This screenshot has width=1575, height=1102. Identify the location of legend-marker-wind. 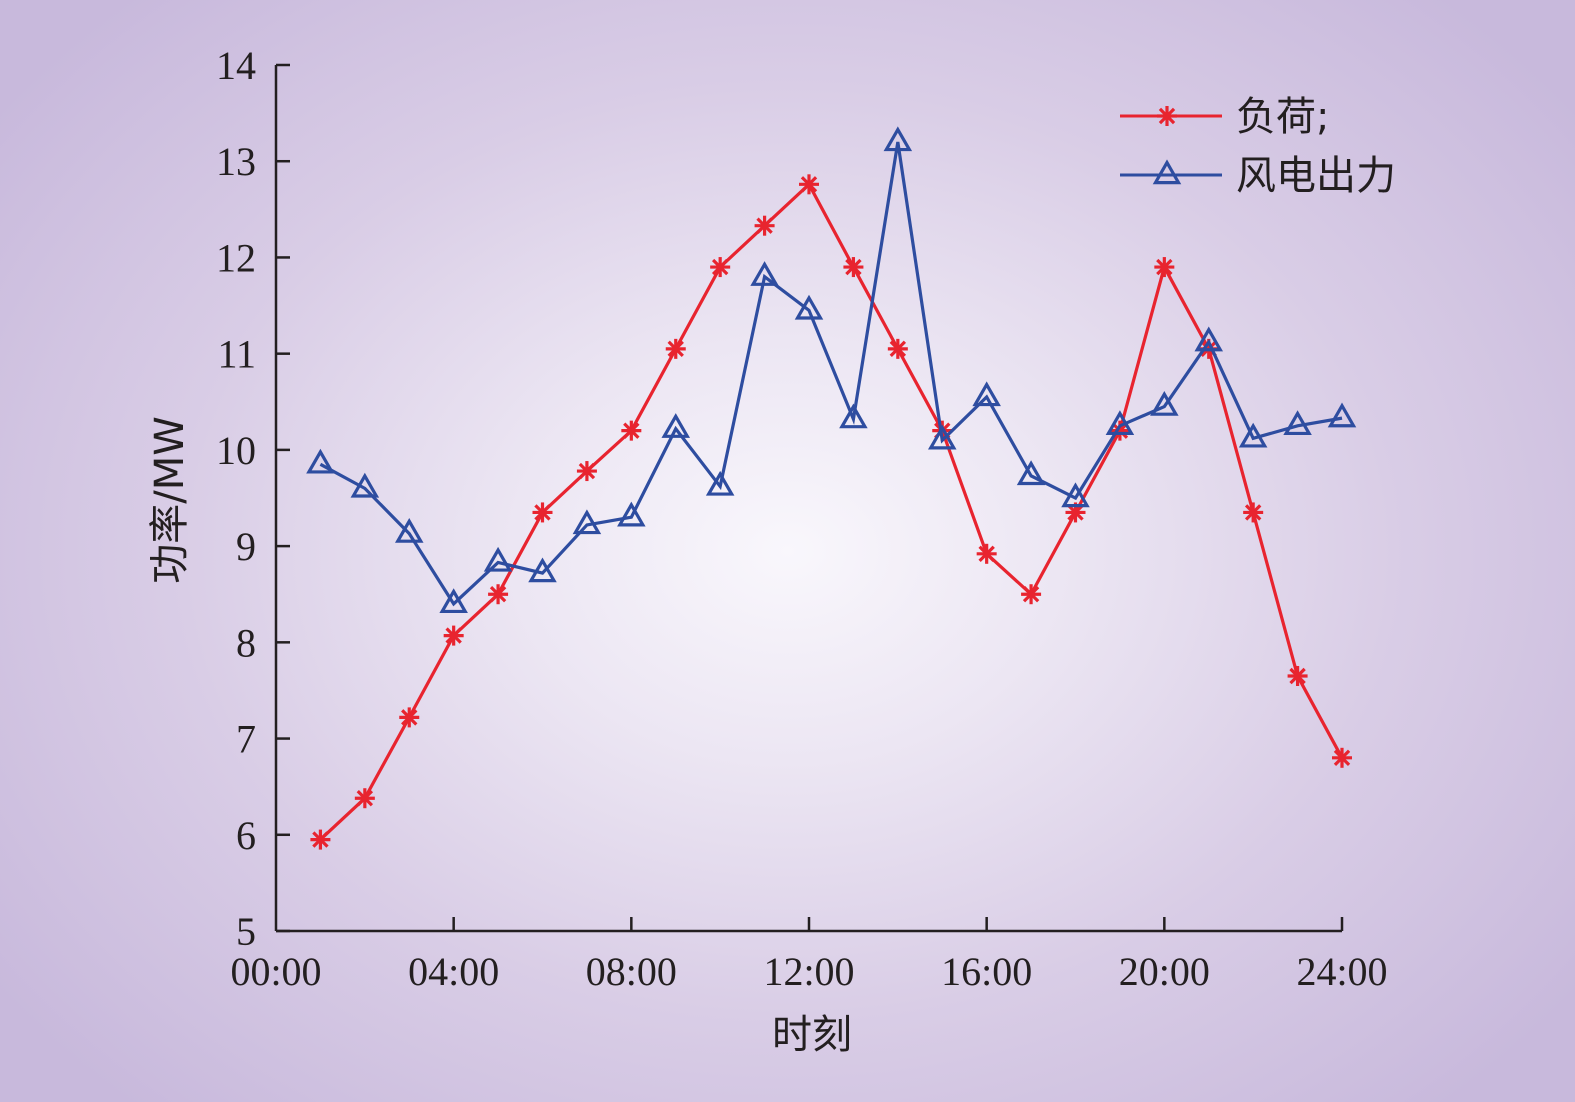
(1167, 172).